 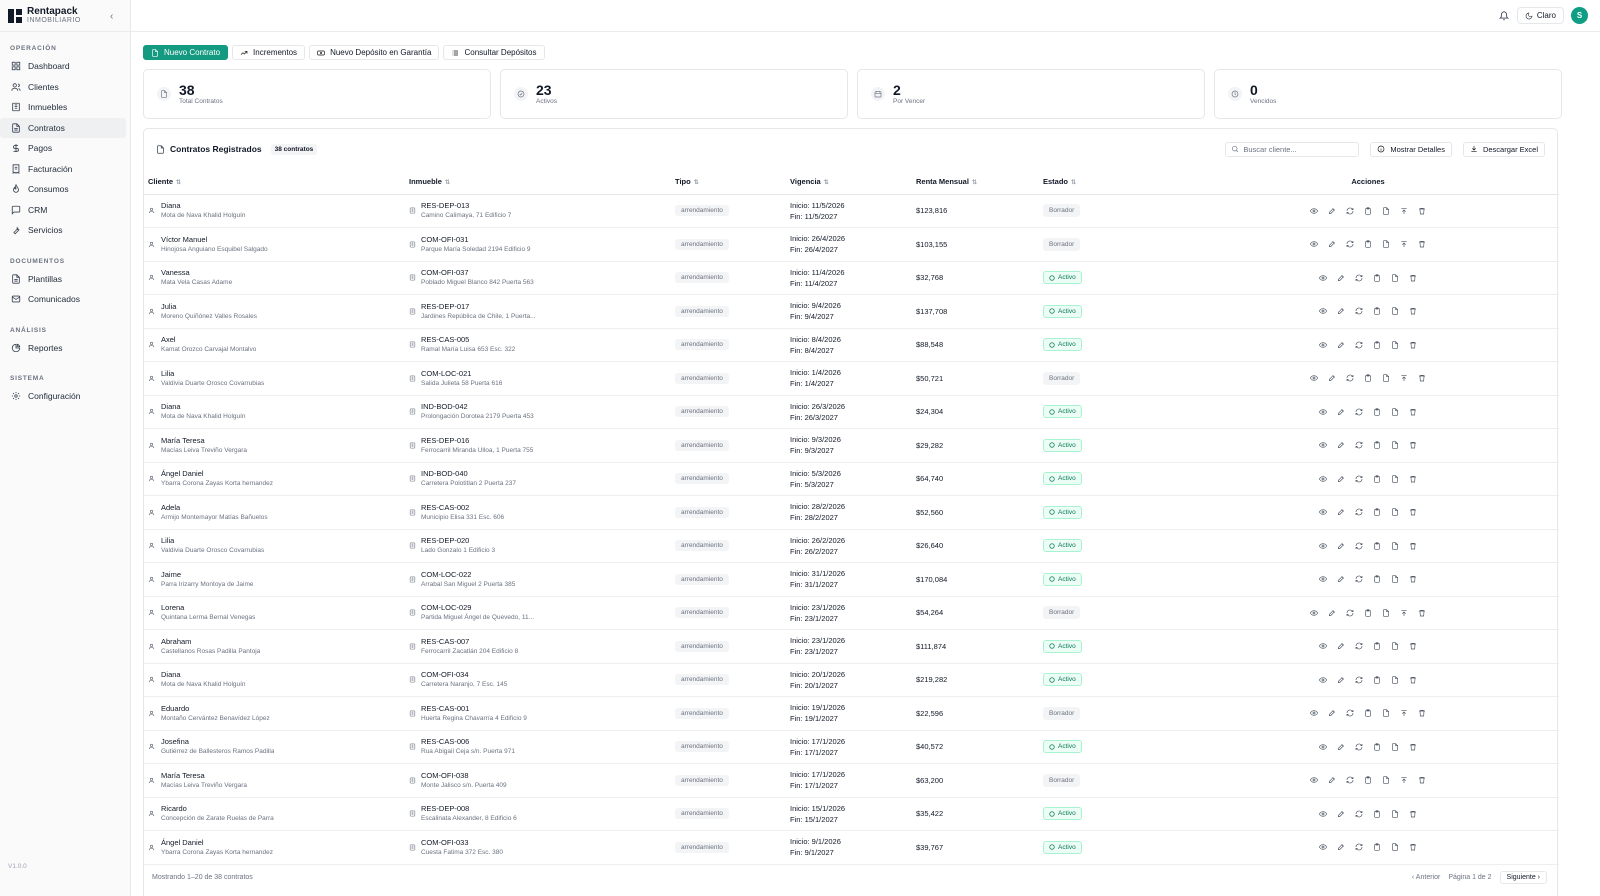 I want to click on collapse-sidebar-icon: ‹, so click(x=112, y=16).